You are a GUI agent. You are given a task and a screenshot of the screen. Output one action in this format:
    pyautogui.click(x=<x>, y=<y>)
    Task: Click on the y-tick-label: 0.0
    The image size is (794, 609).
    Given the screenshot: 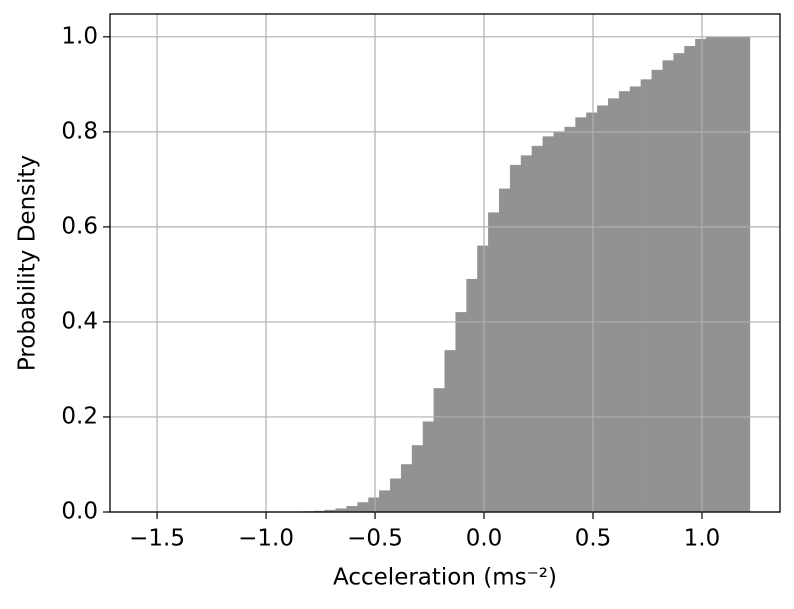 What is the action you would take?
    pyautogui.click(x=79, y=512)
    